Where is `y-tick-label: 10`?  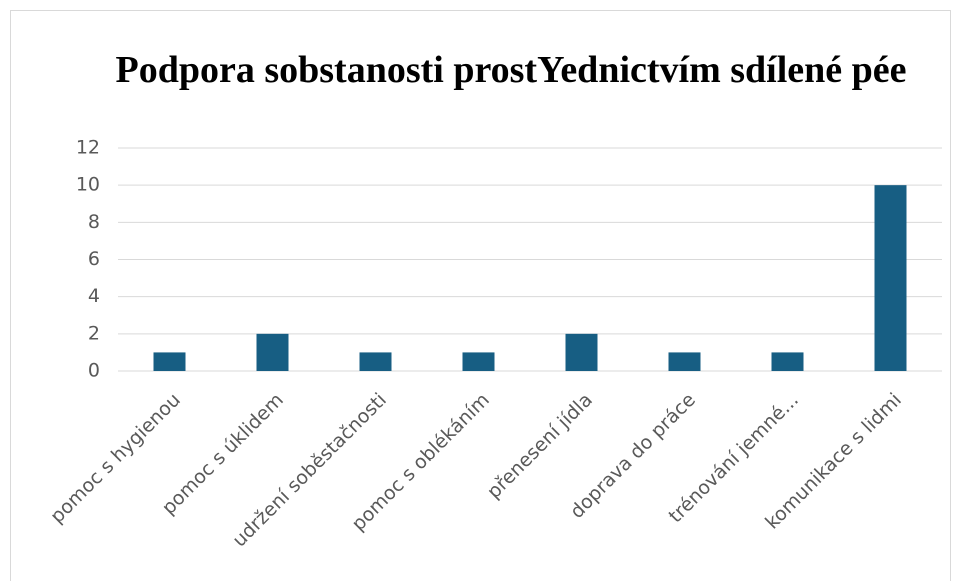 y-tick-label: 10 is located at coordinates (88, 185).